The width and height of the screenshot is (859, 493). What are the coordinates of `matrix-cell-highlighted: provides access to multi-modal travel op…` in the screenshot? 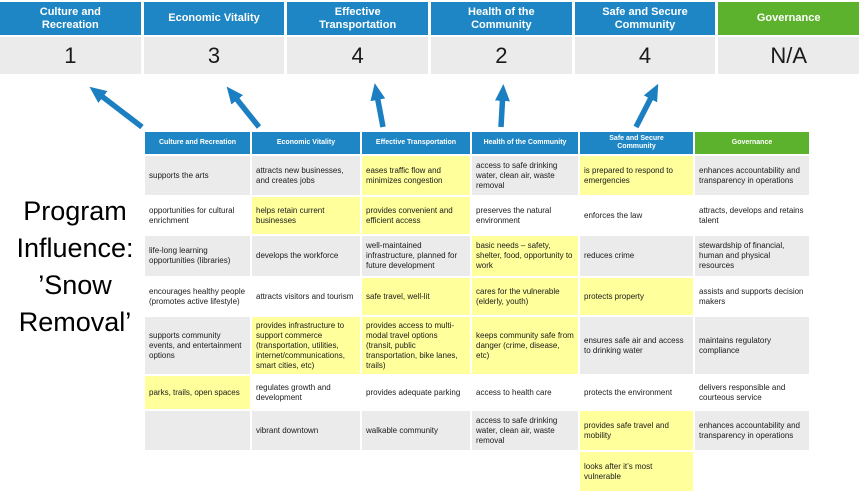 It's located at (416, 345).